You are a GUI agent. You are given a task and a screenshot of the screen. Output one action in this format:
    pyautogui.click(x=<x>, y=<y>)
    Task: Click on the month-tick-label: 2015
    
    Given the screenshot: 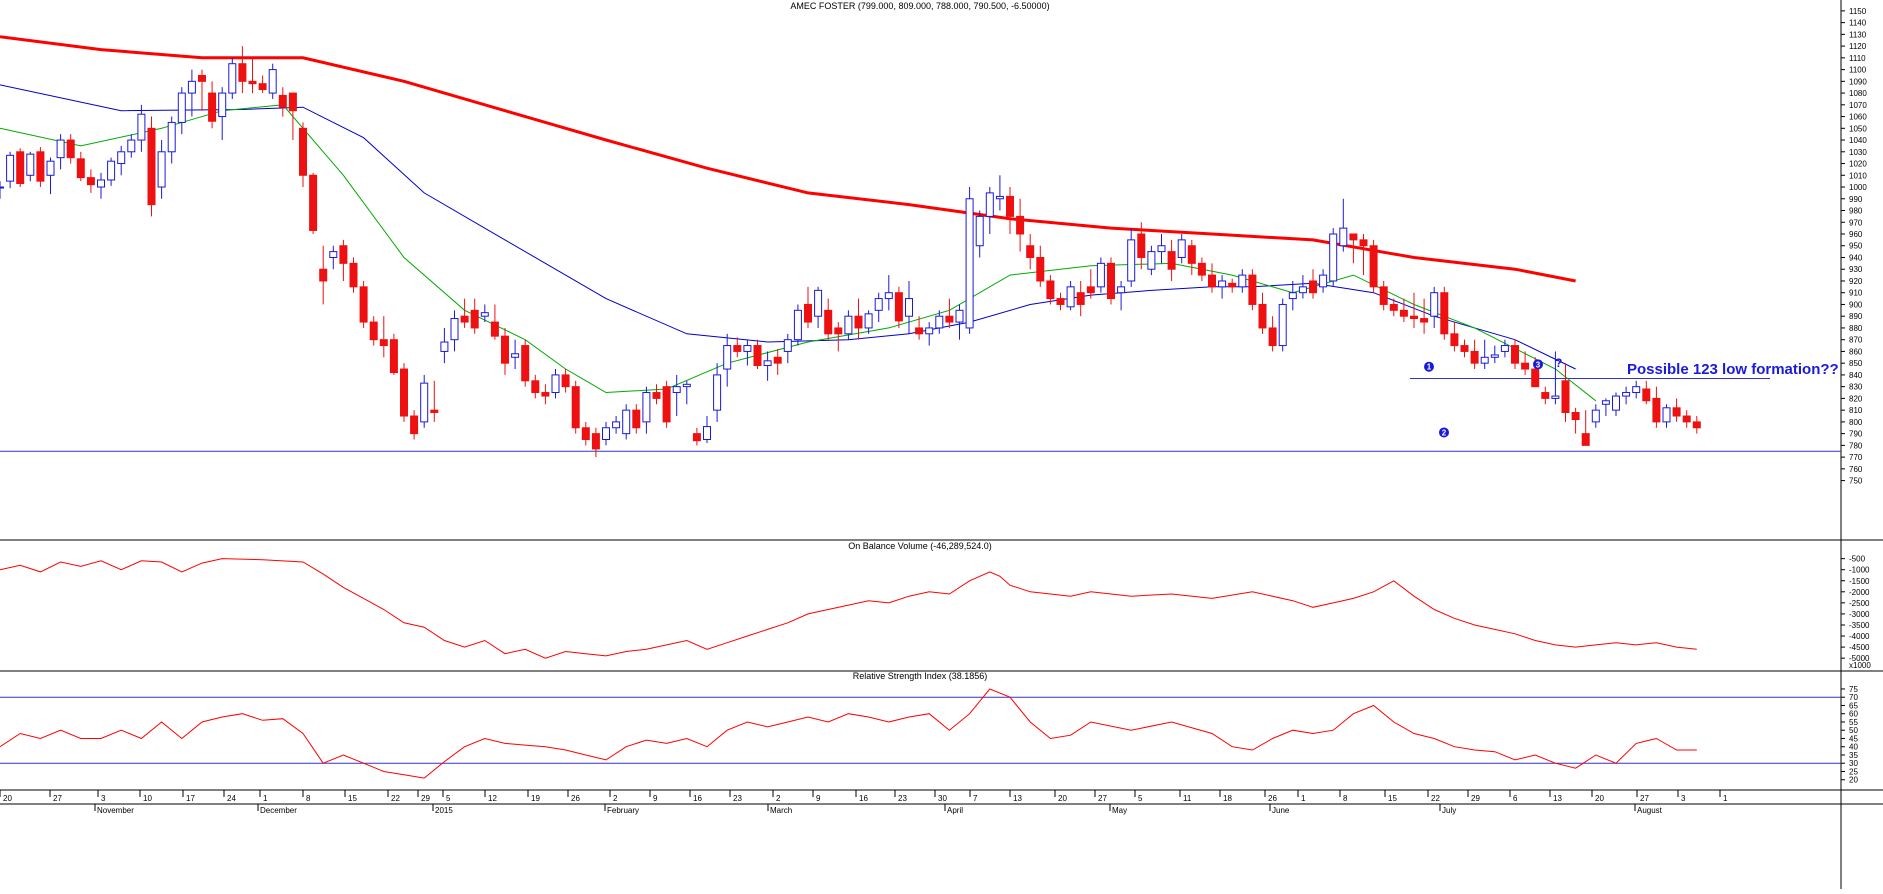 What is the action you would take?
    pyautogui.click(x=444, y=810)
    